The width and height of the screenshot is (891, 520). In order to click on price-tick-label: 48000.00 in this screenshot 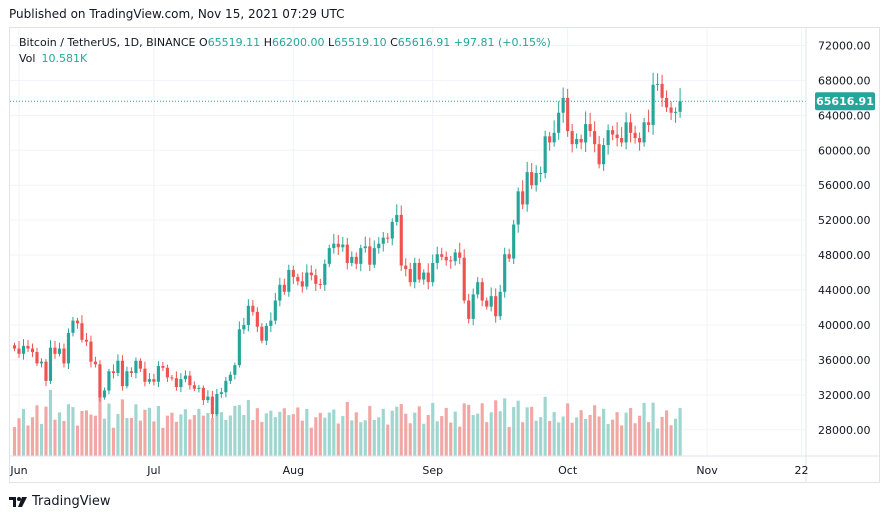, I will do `click(844, 255)`.